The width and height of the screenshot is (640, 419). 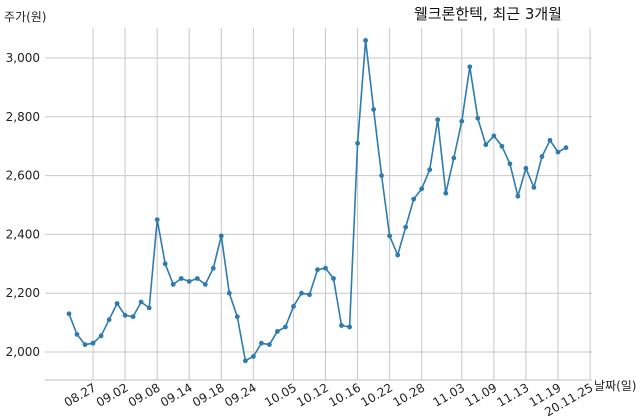 What do you see at coordinates (481, 394) in the screenshot?
I see `x-tick-label: 11.09` at bounding box center [481, 394].